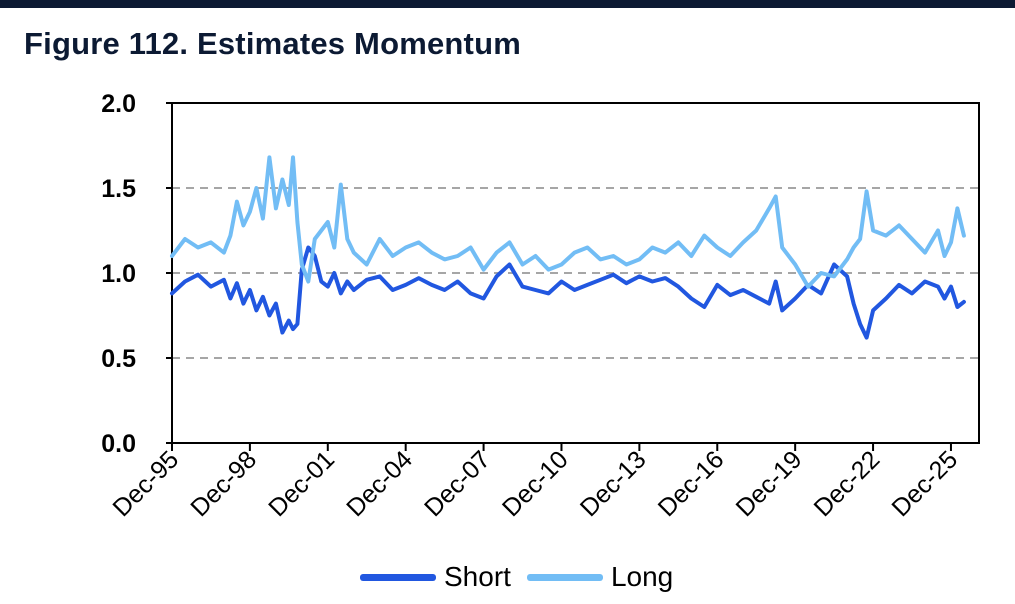  I want to click on x-tick-label-3: Dec-04, so click(379, 483).